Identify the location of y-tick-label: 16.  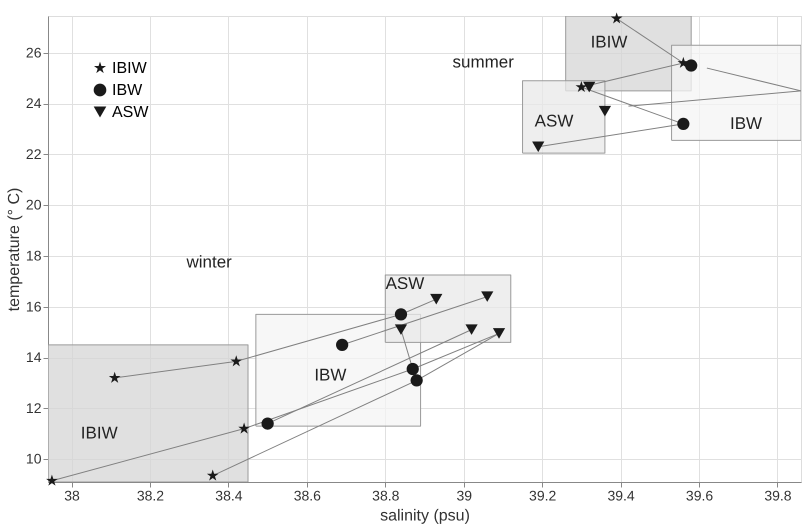
(34, 306).